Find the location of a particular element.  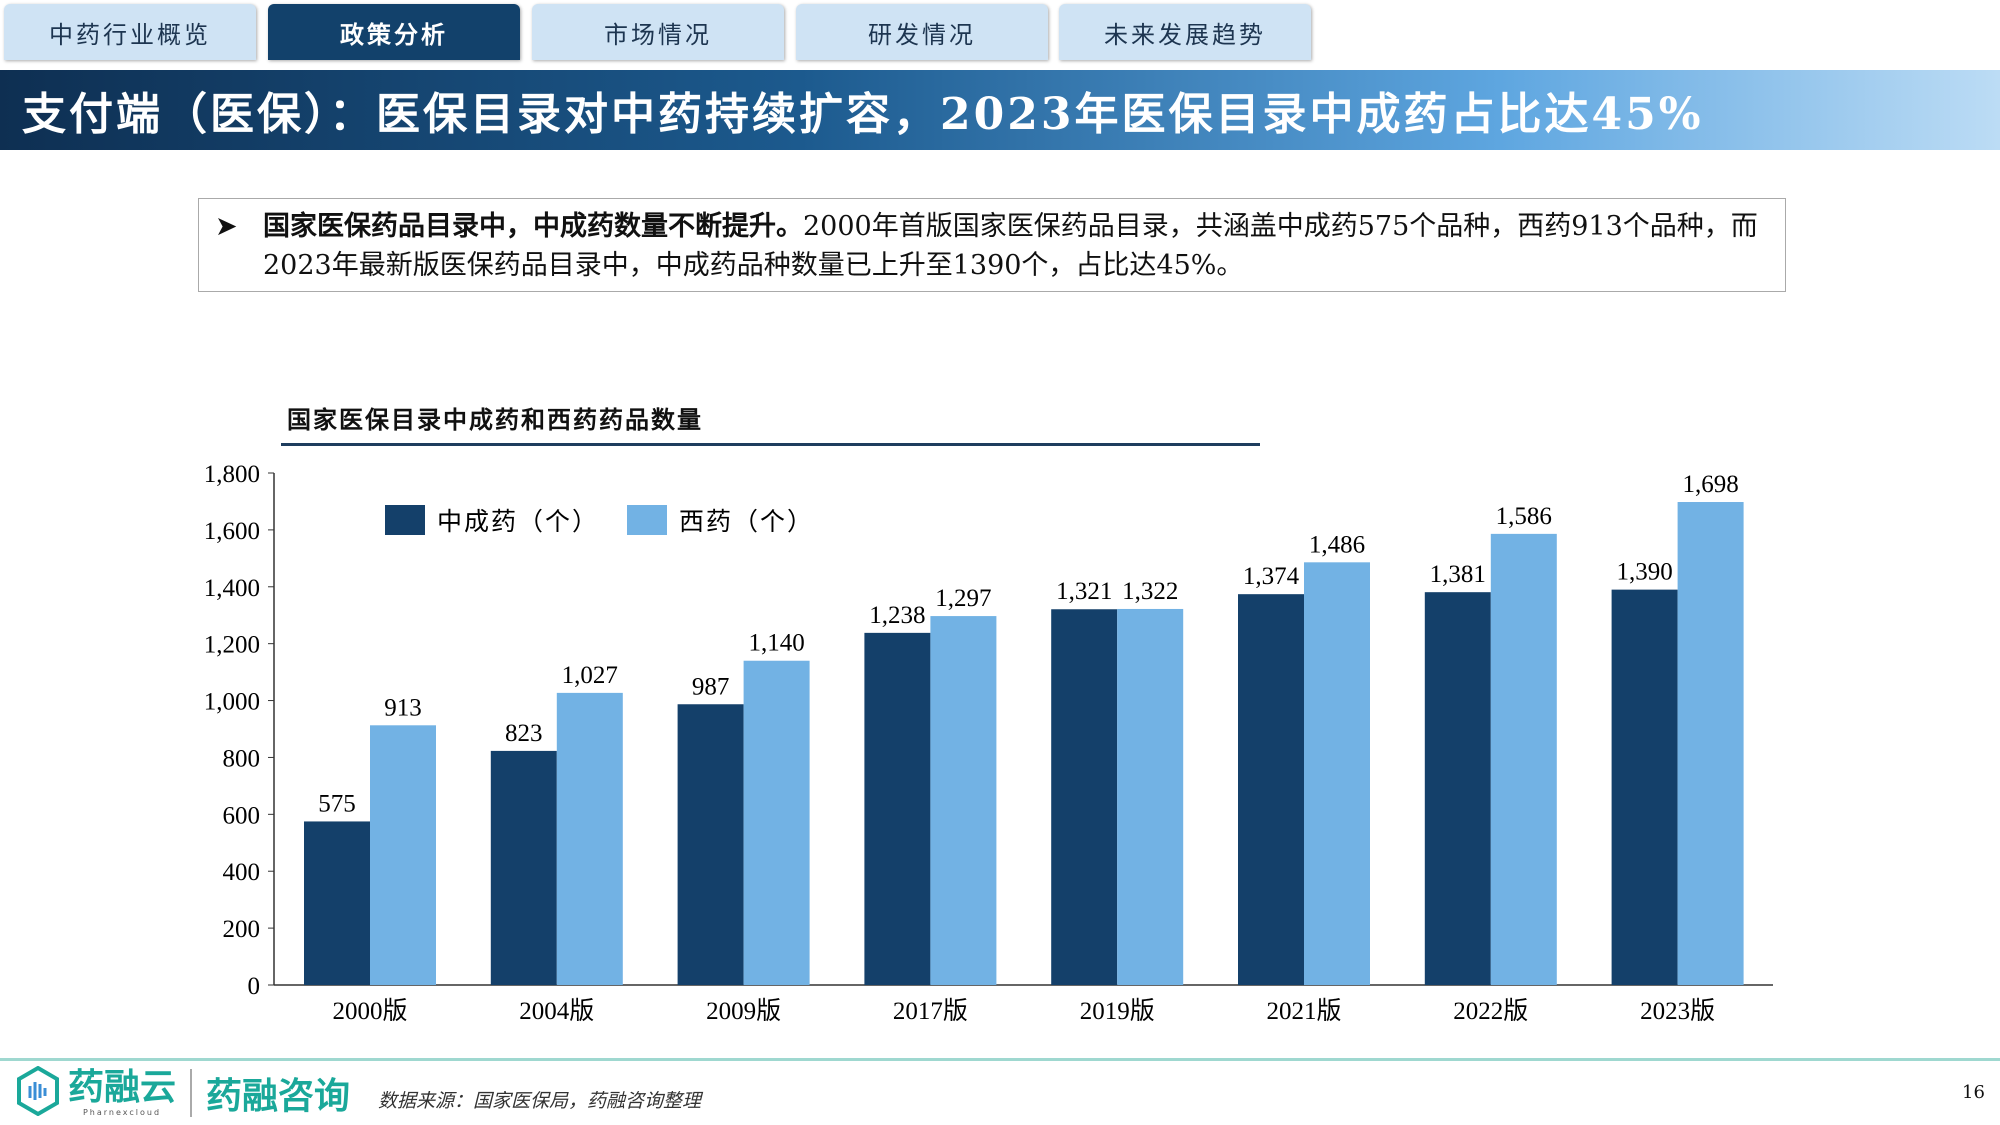

data-label: 1,698 is located at coordinates (1710, 484).